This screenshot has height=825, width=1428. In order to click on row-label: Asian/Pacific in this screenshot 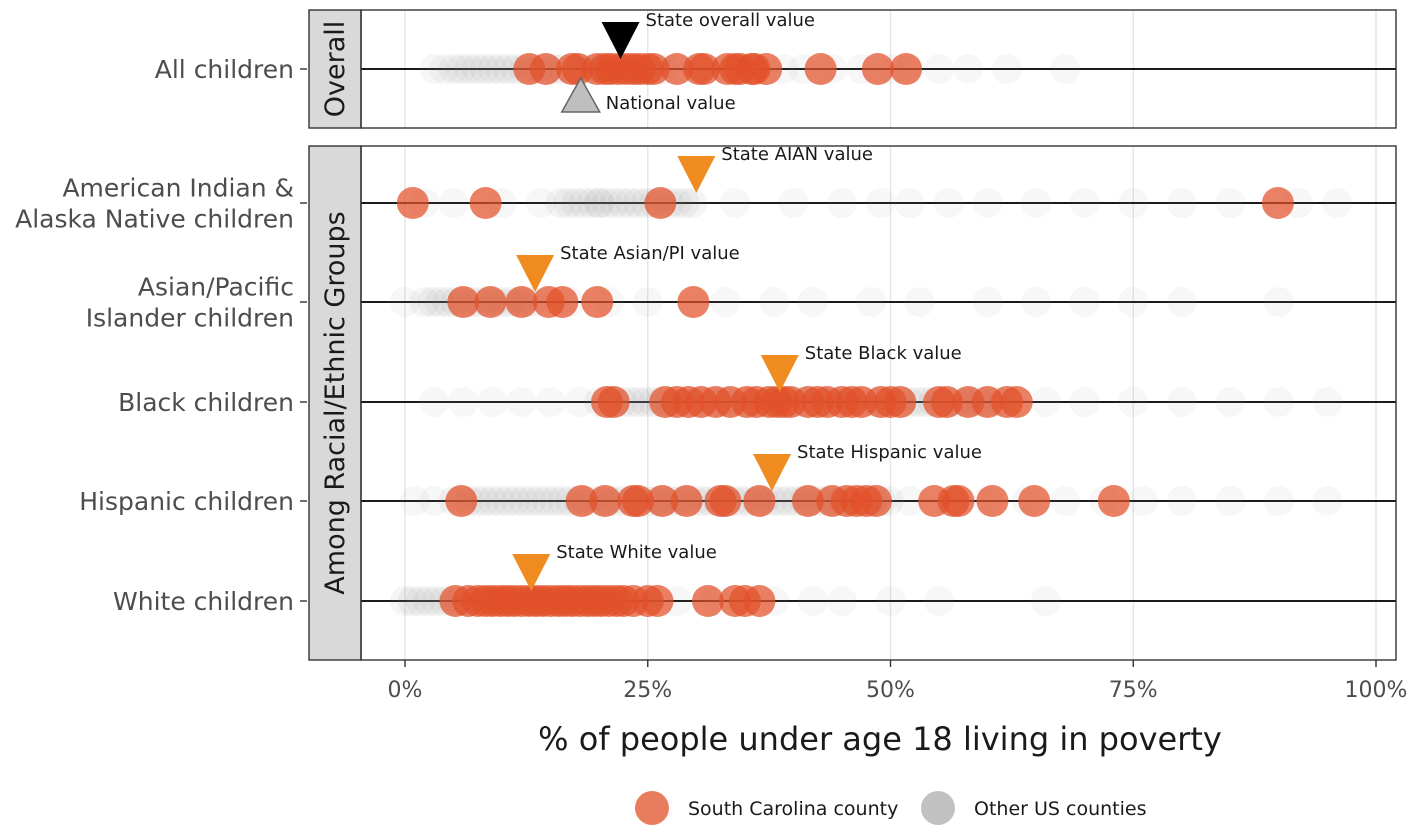, I will do `click(216, 287)`.